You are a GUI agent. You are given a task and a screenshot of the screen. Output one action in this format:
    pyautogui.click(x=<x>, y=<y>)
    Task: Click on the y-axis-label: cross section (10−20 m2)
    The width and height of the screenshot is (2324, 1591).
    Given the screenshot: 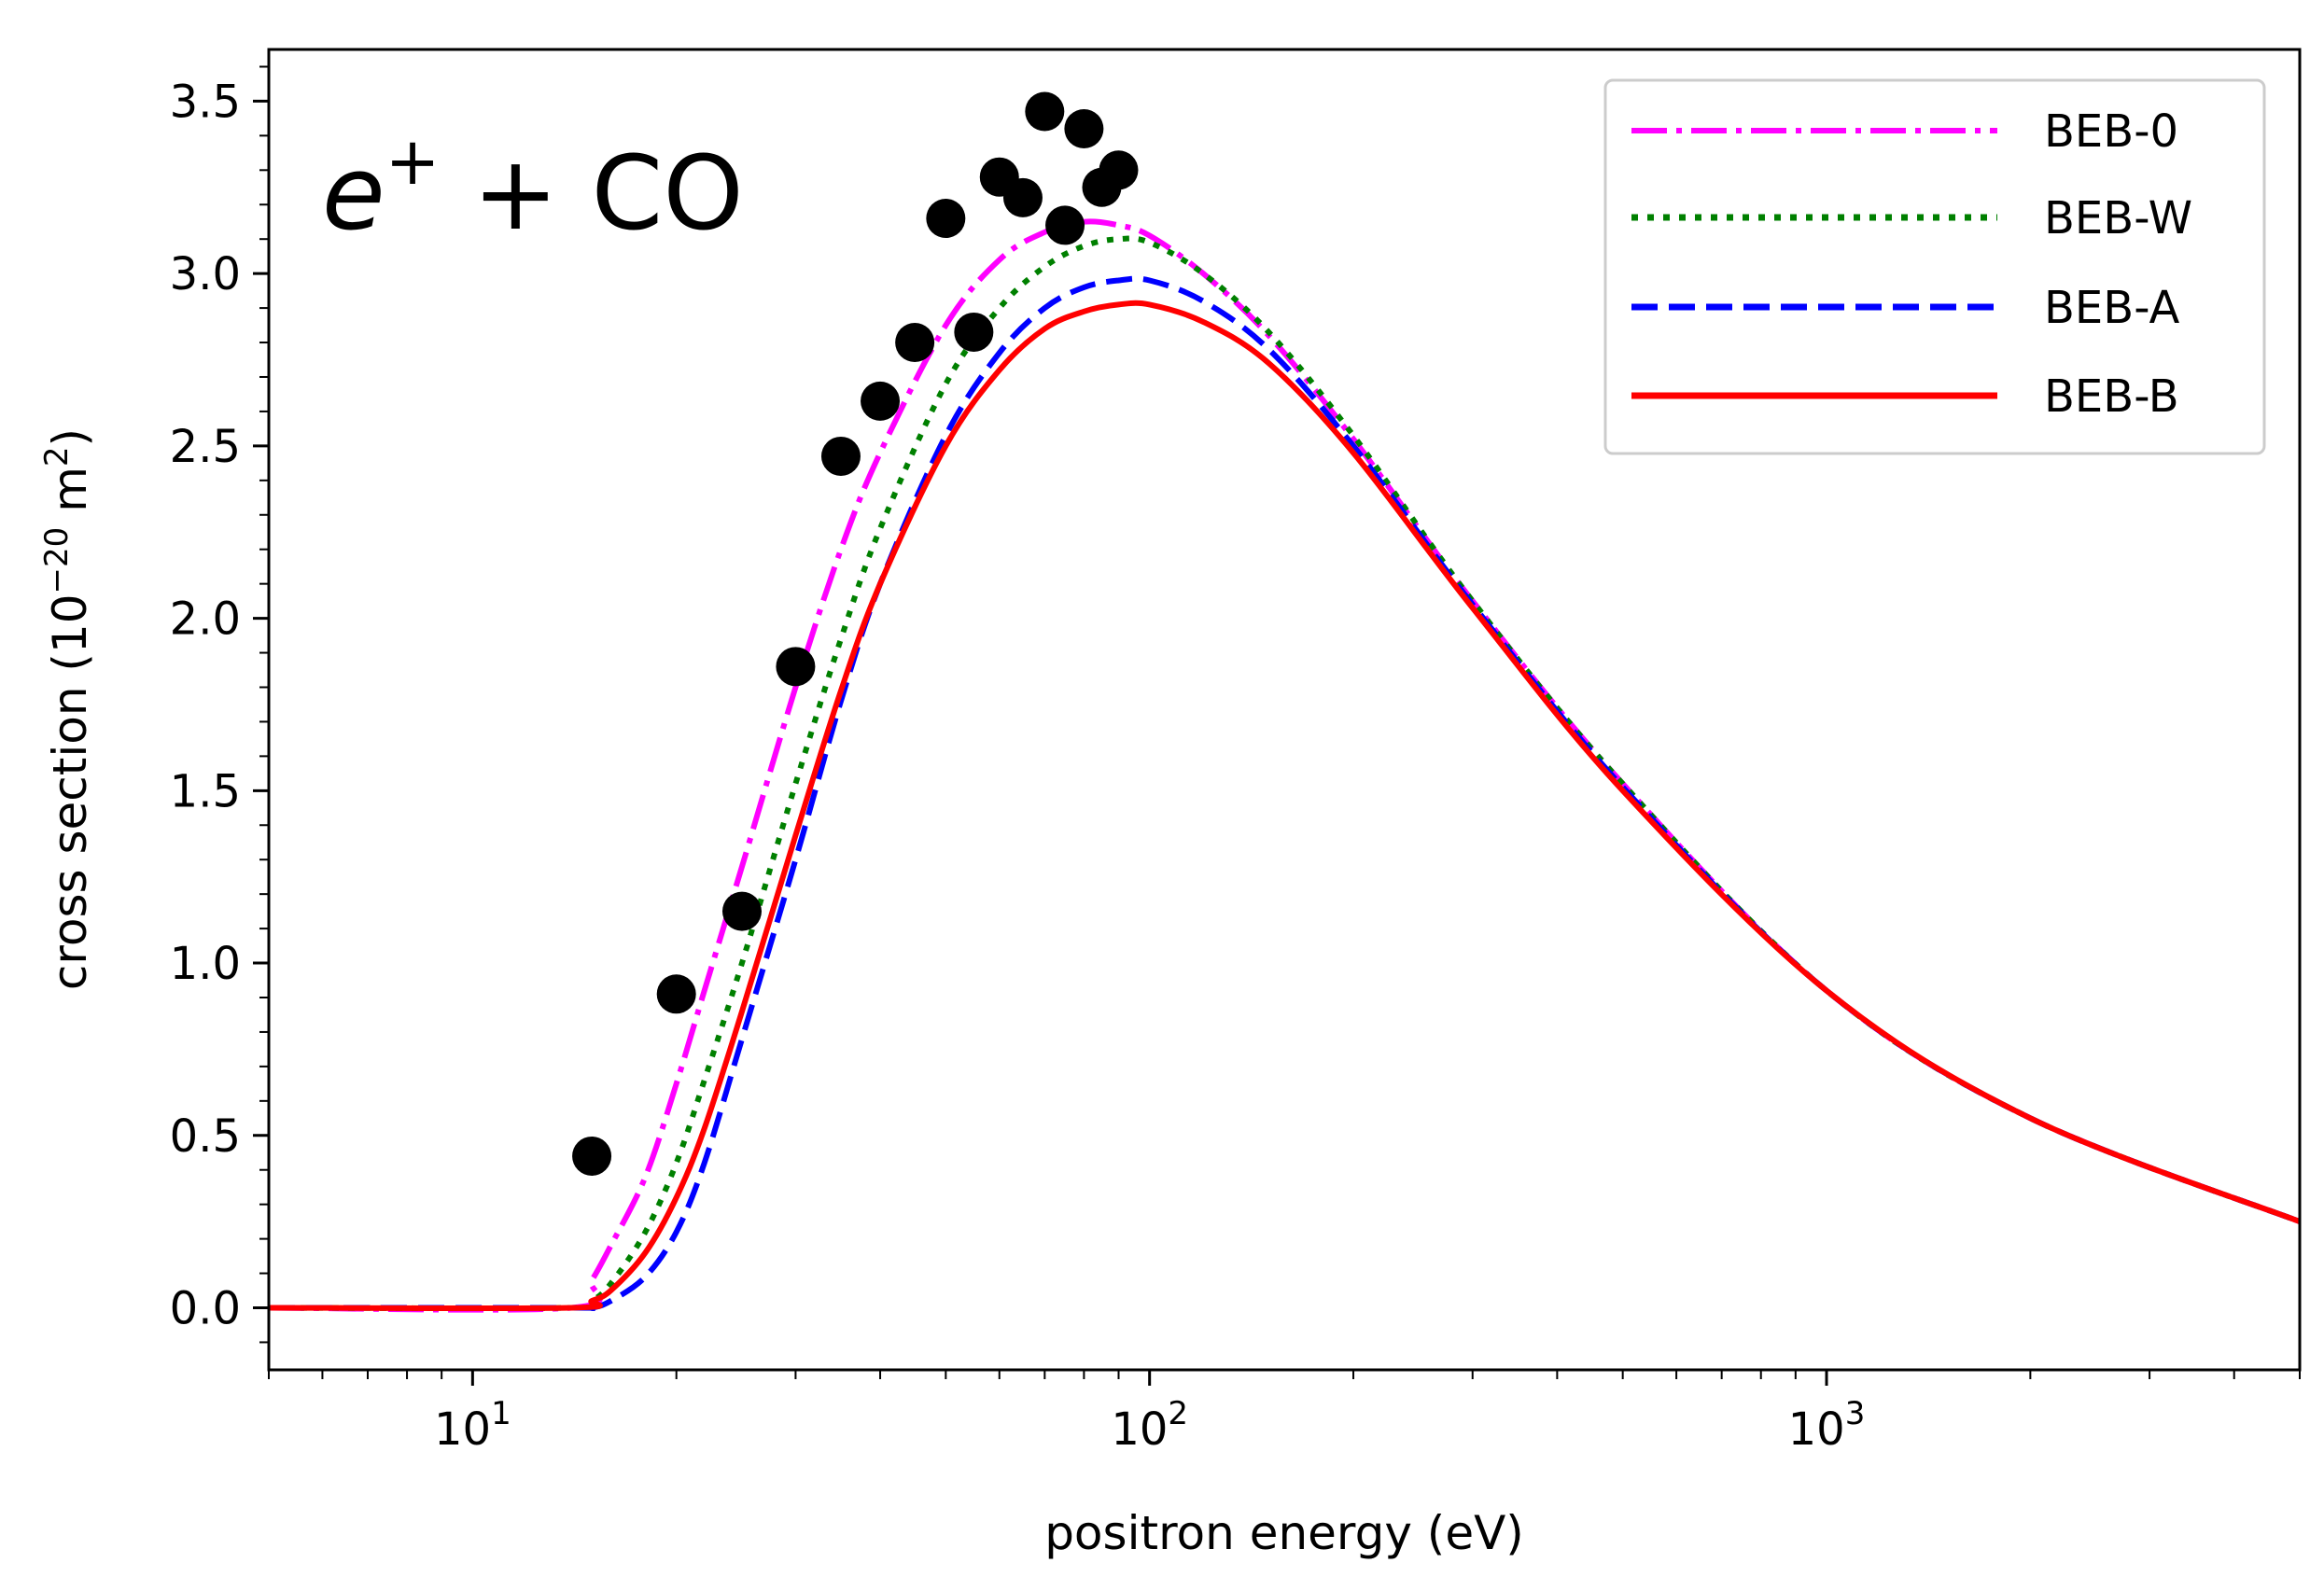 What is the action you would take?
    pyautogui.click(x=67, y=709)
    